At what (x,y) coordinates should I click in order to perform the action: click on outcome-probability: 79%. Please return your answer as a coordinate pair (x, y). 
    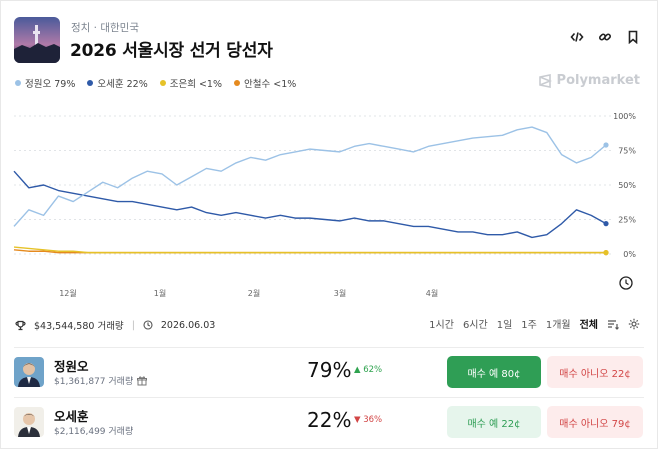
    Looking at the image, I should click on (329, 370).